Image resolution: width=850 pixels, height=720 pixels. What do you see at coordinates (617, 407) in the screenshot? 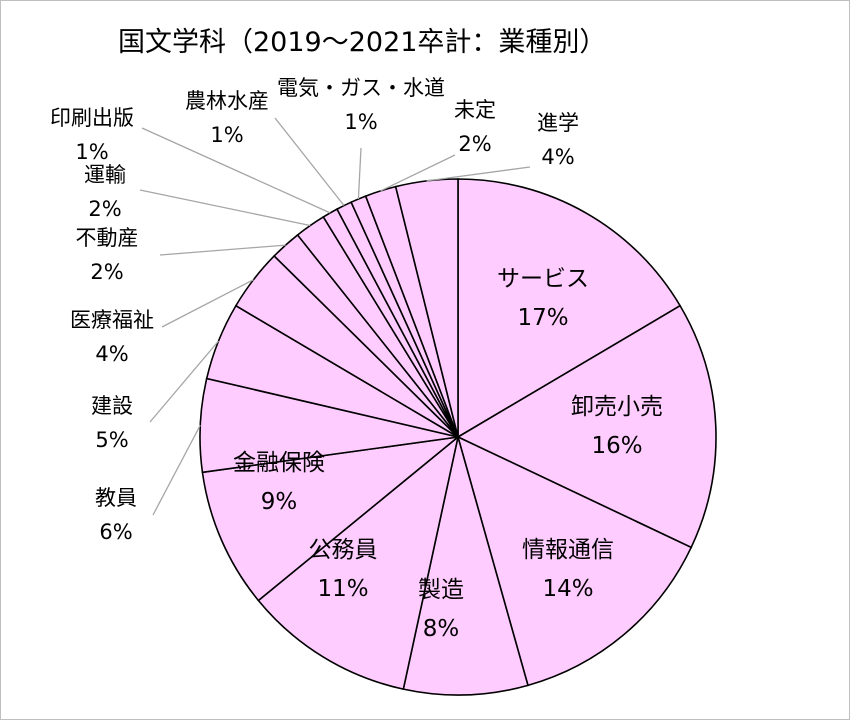
I see `slice-label-2: 卸売小売` at bounding box center [617, 407].